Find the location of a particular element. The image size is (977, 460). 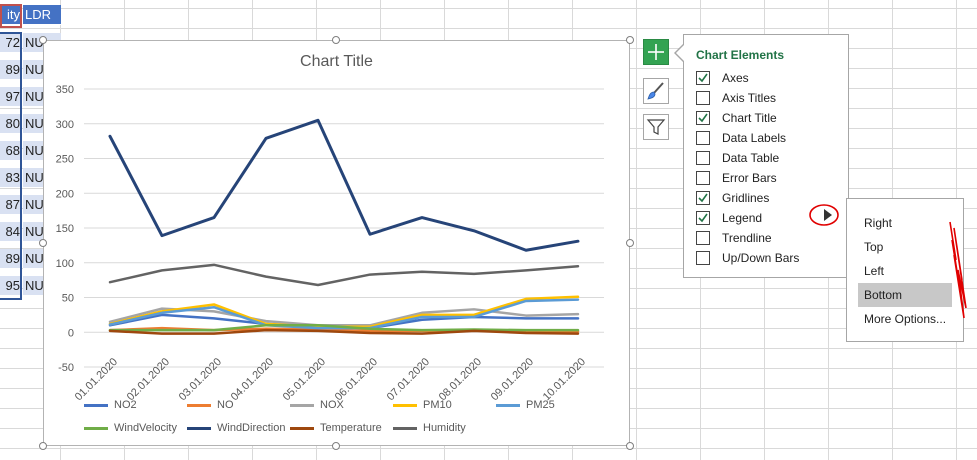

chart-element-option: Trendline is located at coordinates (734, 238).